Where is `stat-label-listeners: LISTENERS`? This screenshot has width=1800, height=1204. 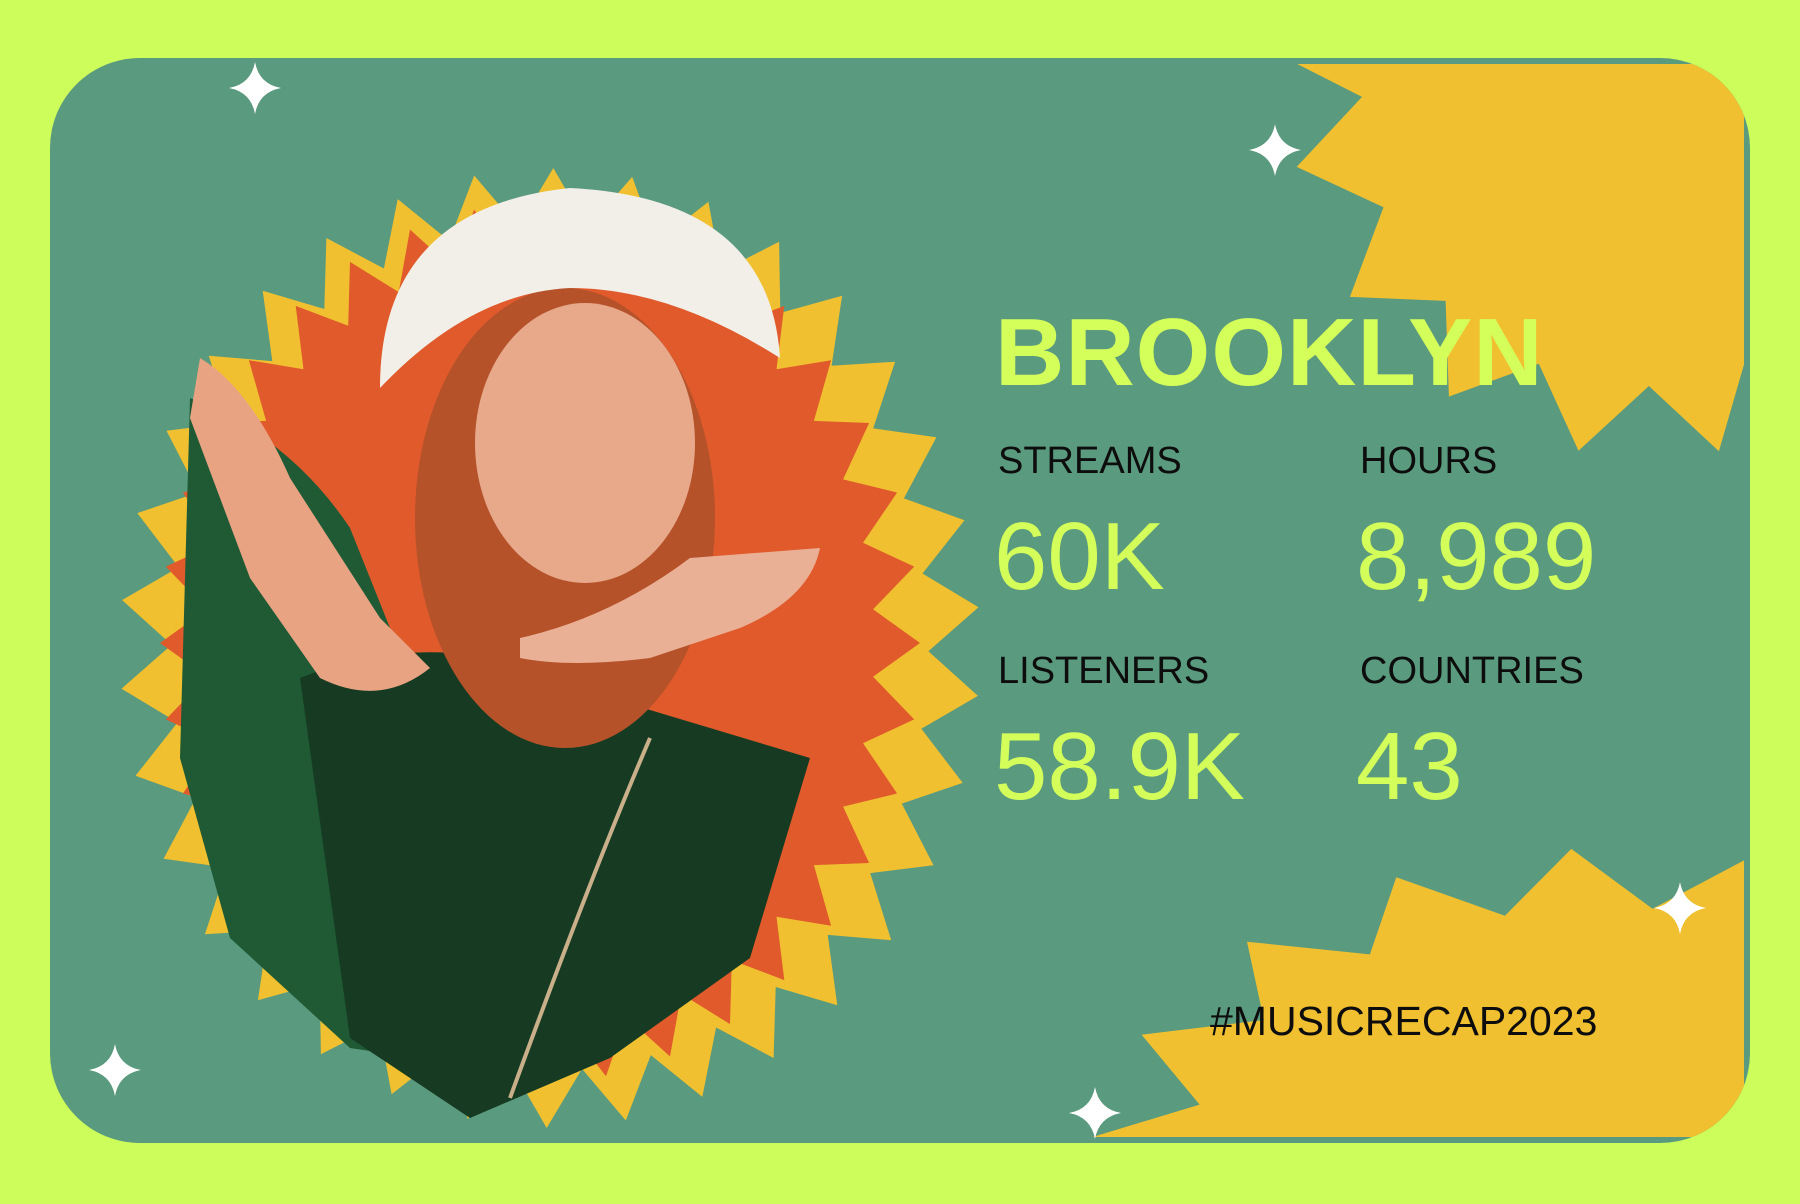 stat-label-listeners: LISTENERS is located at coordinates (1104, 671).